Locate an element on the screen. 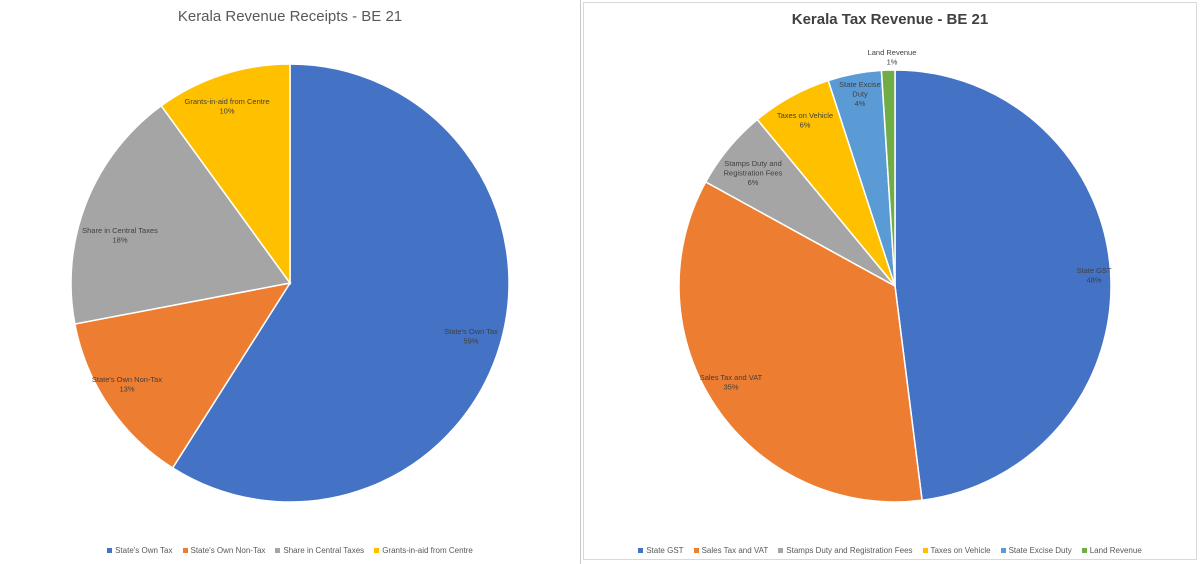 The width and height of the screenshot is (1200, 564). legend-item: State Excise Duty is located at coordinates (1036, 550).